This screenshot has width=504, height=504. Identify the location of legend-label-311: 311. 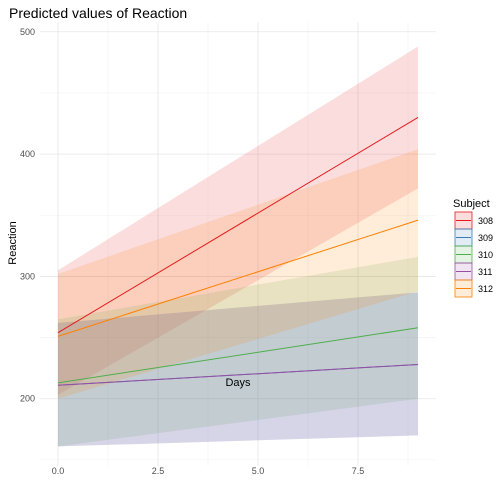
(485, 272).